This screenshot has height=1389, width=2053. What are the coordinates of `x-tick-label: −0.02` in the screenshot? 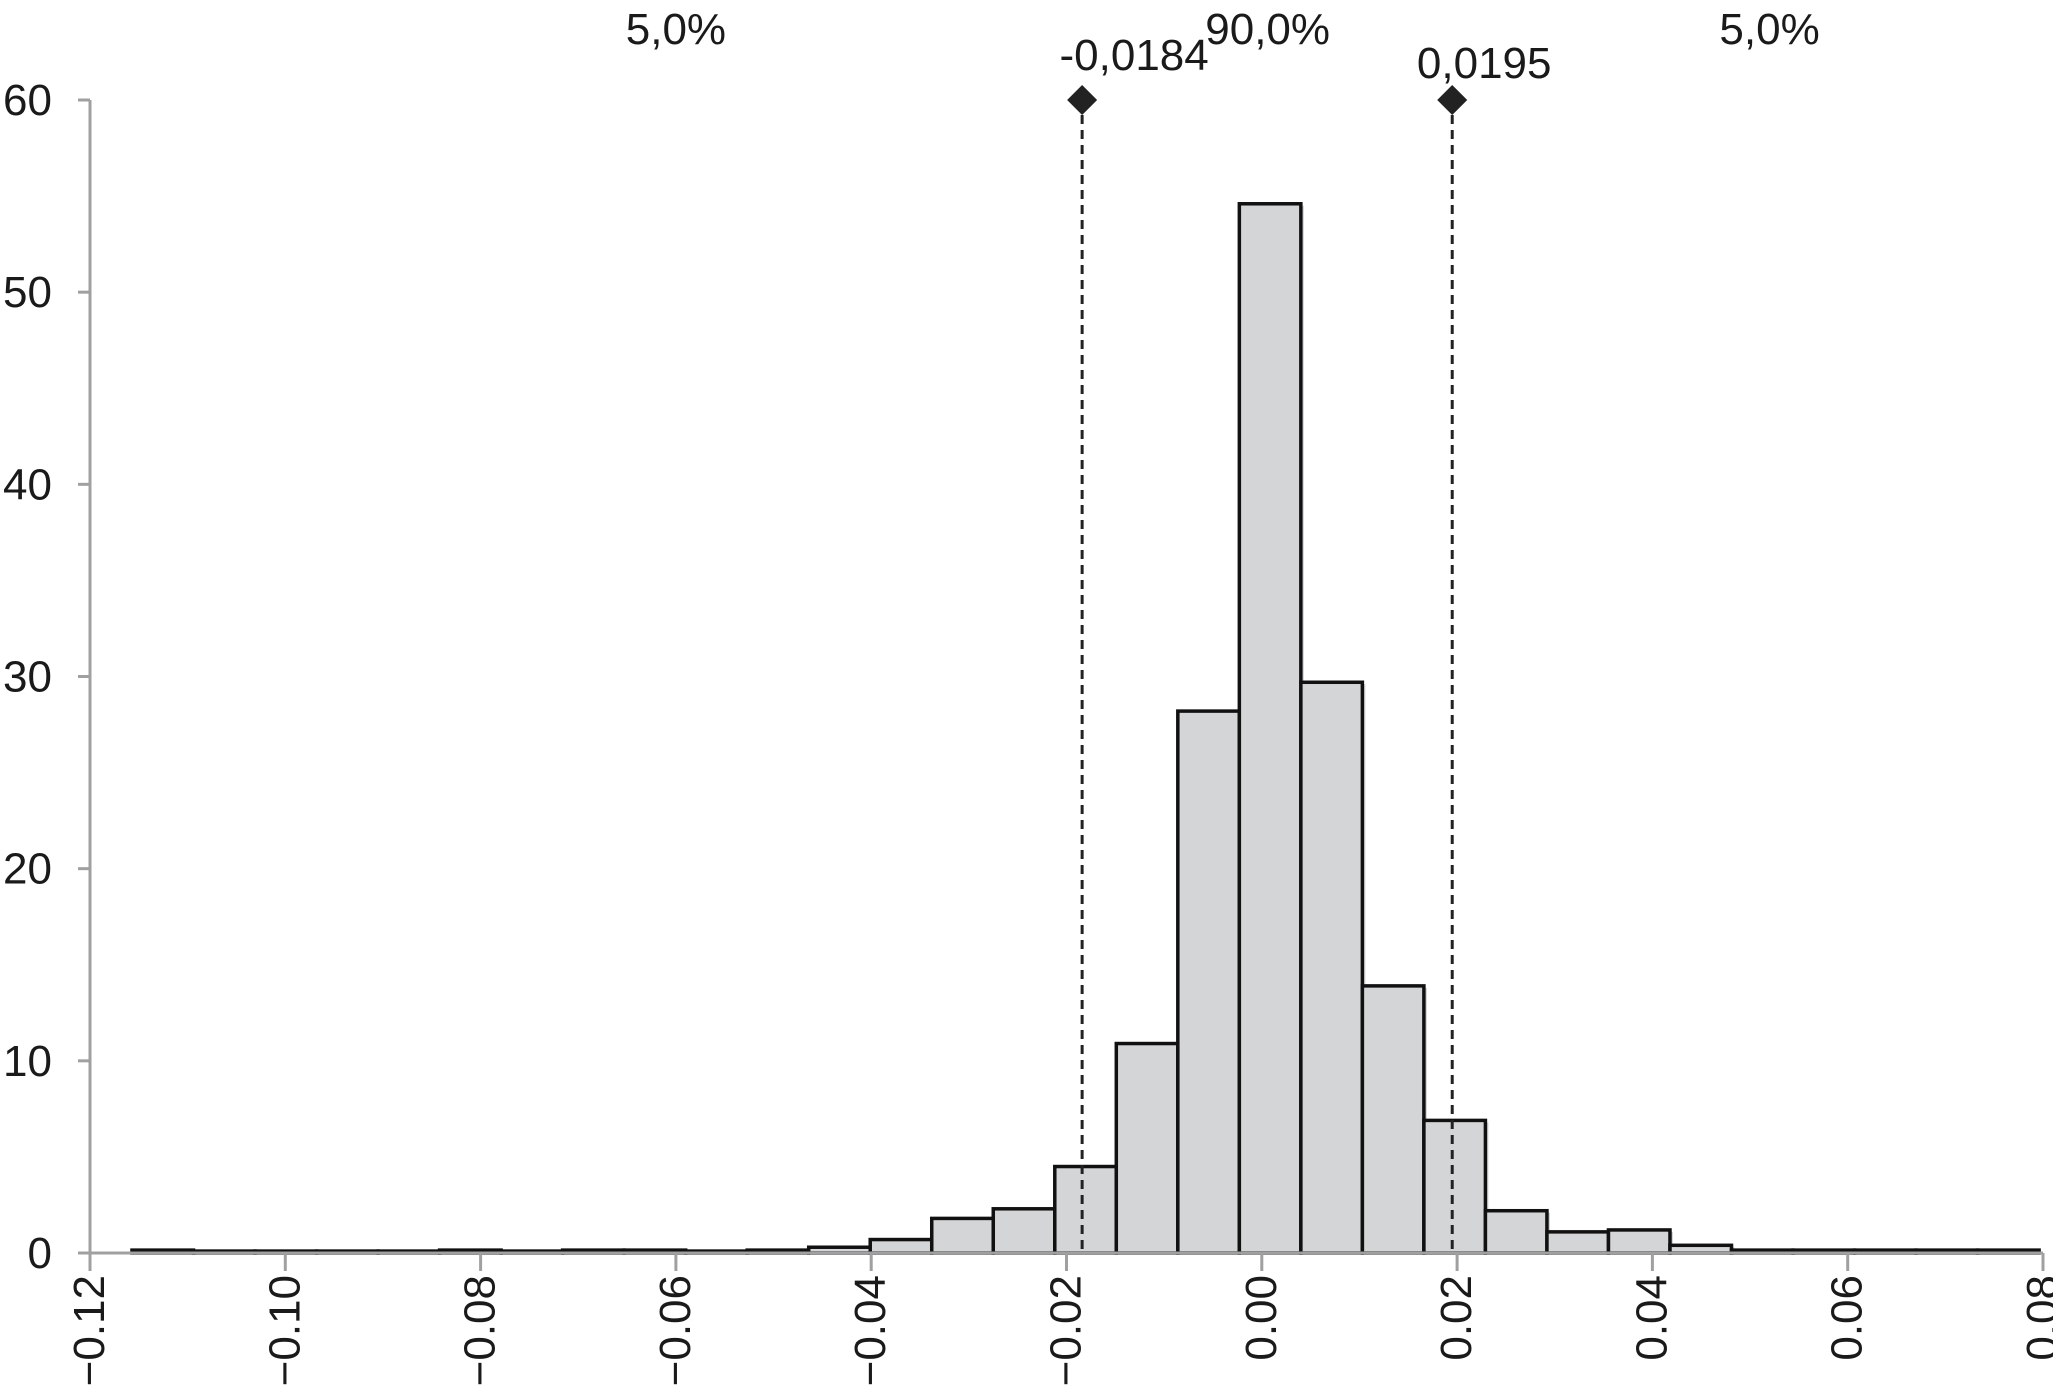 It's located at (1066, 1330).